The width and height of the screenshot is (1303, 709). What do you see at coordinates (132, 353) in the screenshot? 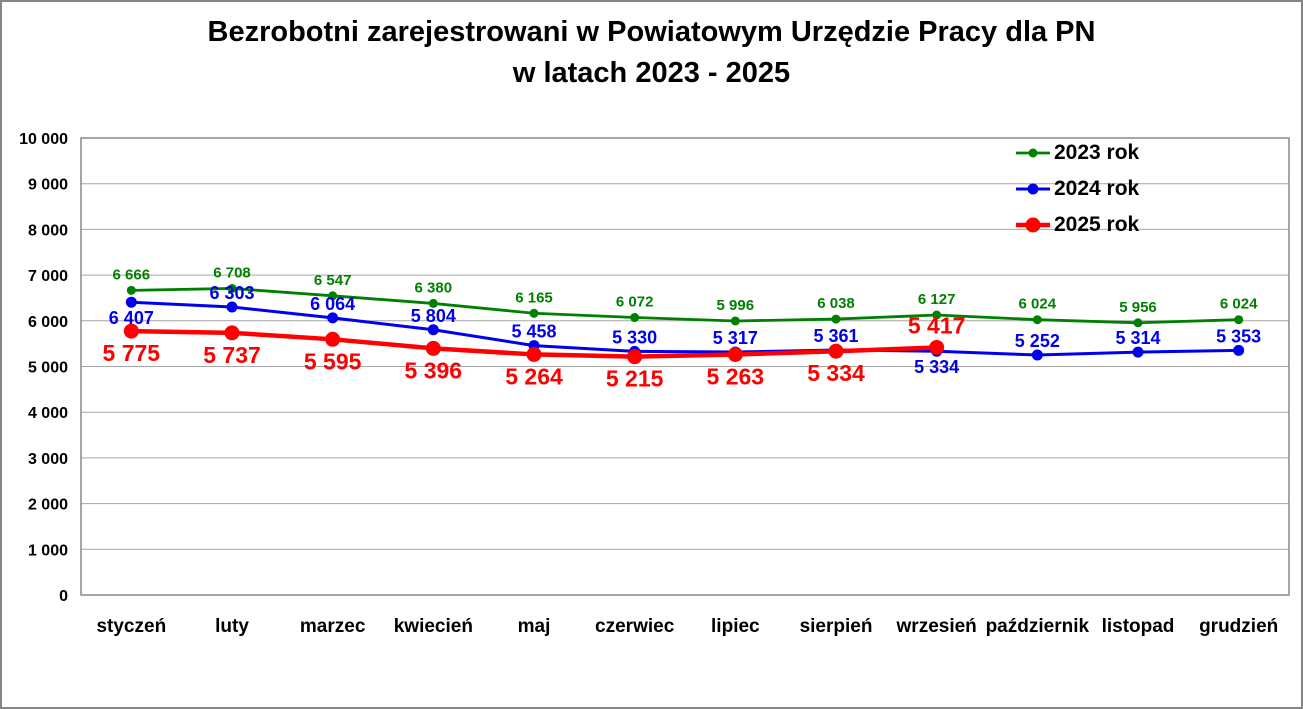
I see `data-label: 5 775` at bounding box center [132, 353].